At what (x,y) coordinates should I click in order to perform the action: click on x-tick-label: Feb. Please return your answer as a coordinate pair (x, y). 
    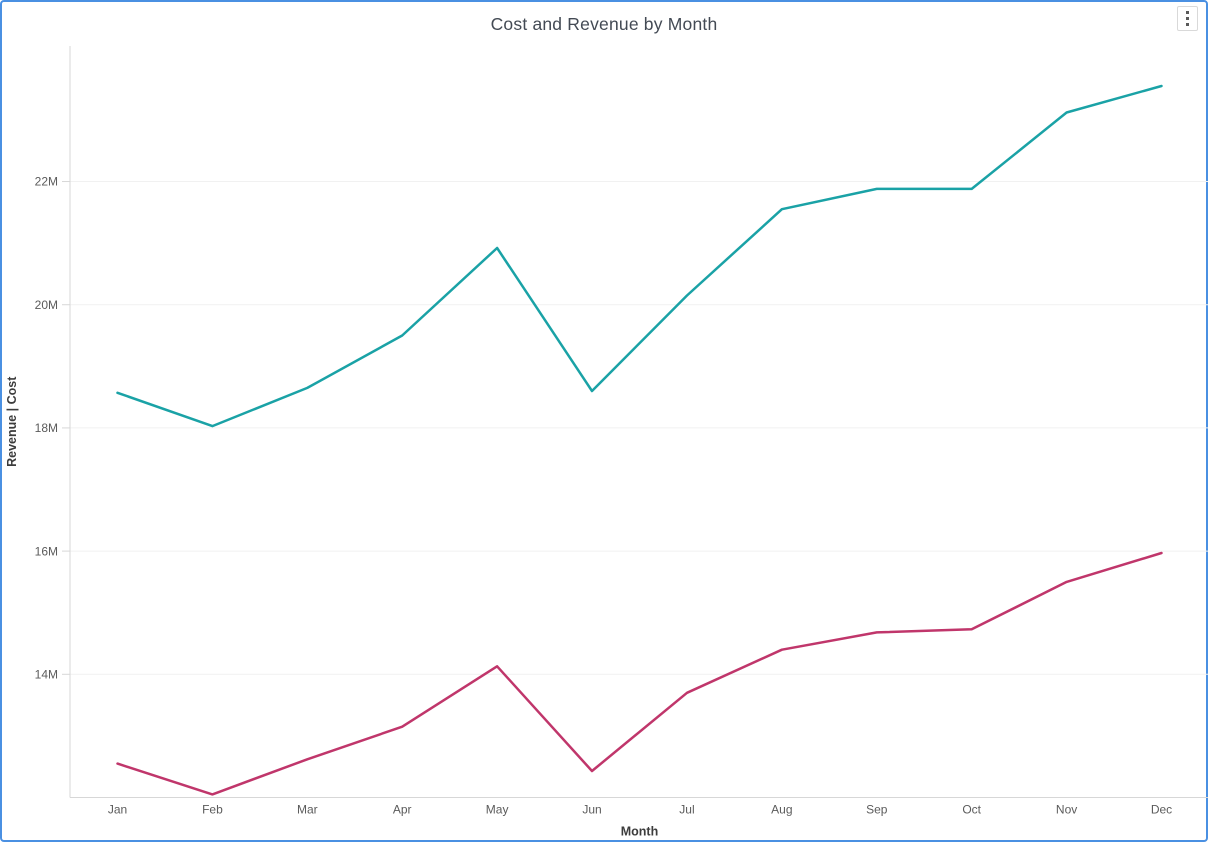
    Looking at the image, I should click on (212, 810).